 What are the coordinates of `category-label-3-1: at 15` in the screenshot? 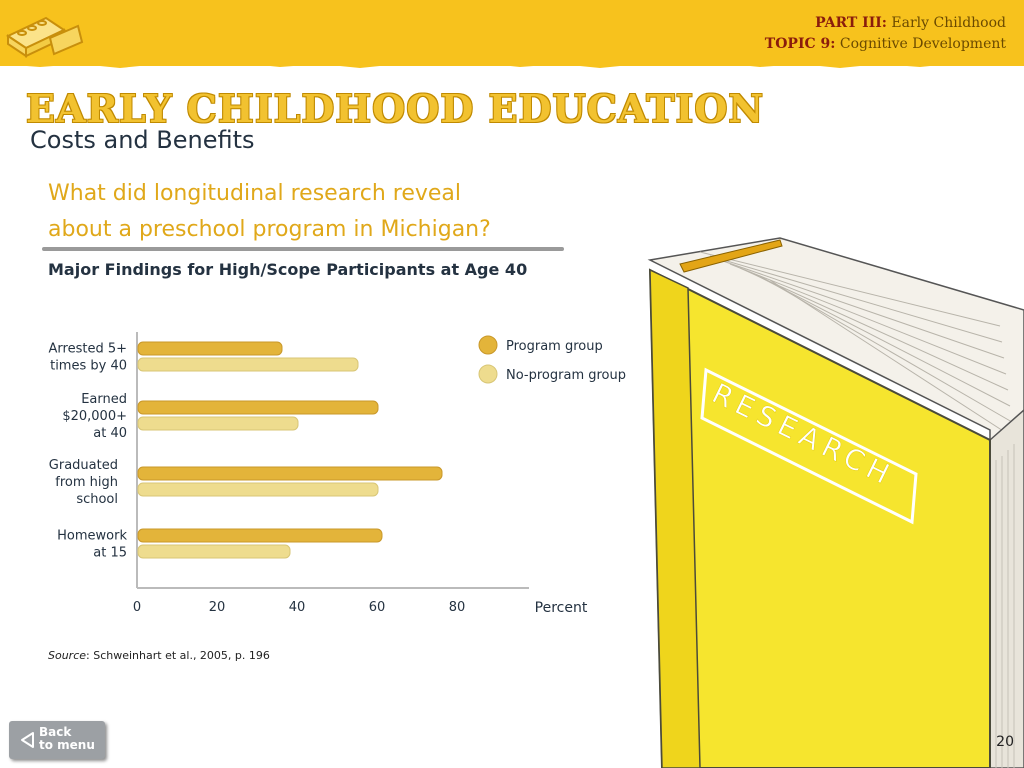 It's located at (110, 553).